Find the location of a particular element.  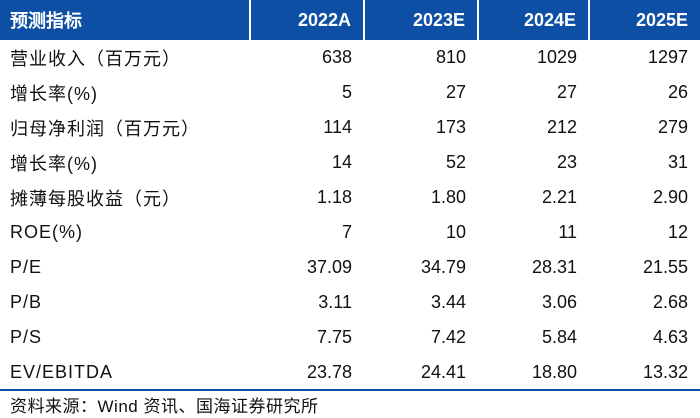

header-2025e: 2025E is located at coordinates (661, 19).